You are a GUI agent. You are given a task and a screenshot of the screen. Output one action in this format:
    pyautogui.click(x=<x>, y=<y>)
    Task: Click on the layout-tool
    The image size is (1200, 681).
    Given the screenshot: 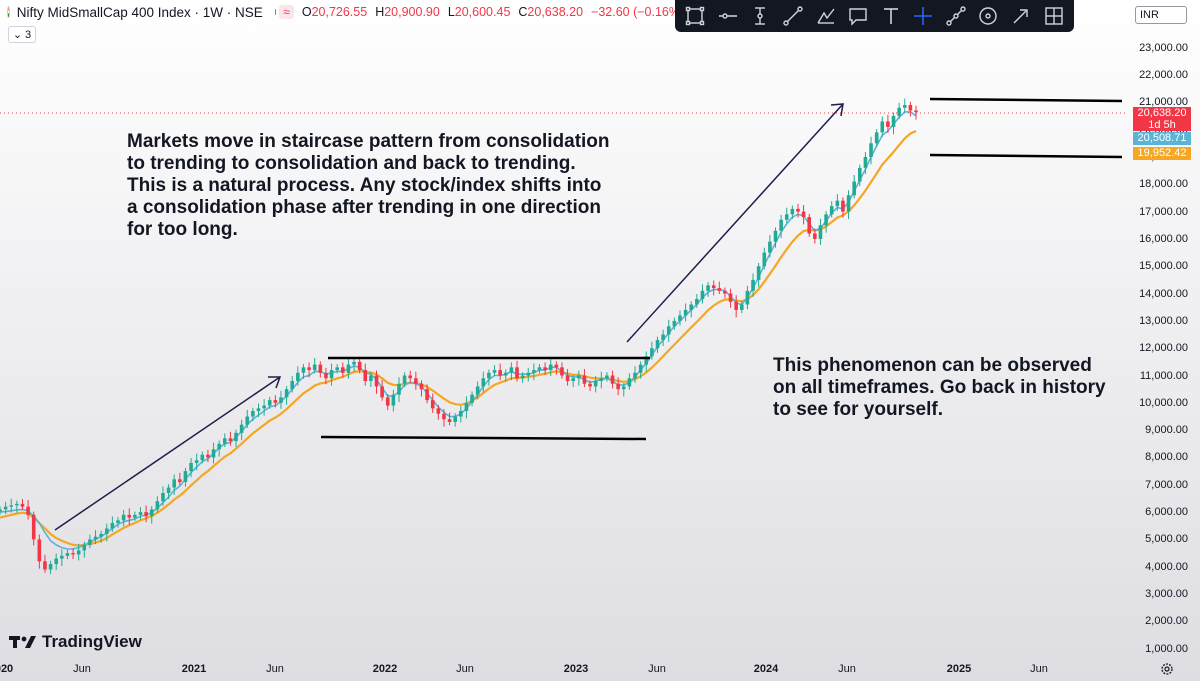 What is the action you would take?
    pyautogui.click(x=1054, y=16)
    